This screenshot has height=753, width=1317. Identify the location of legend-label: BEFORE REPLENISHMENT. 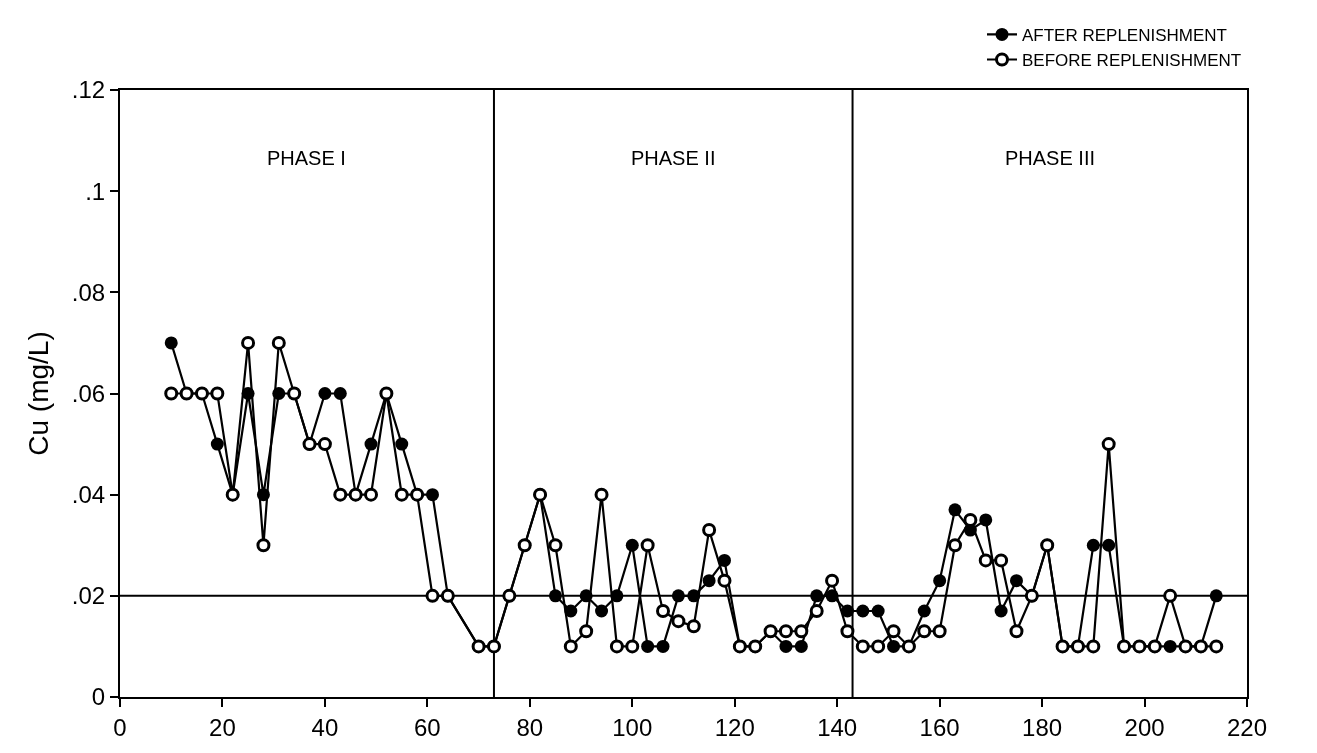
(1132, 61).